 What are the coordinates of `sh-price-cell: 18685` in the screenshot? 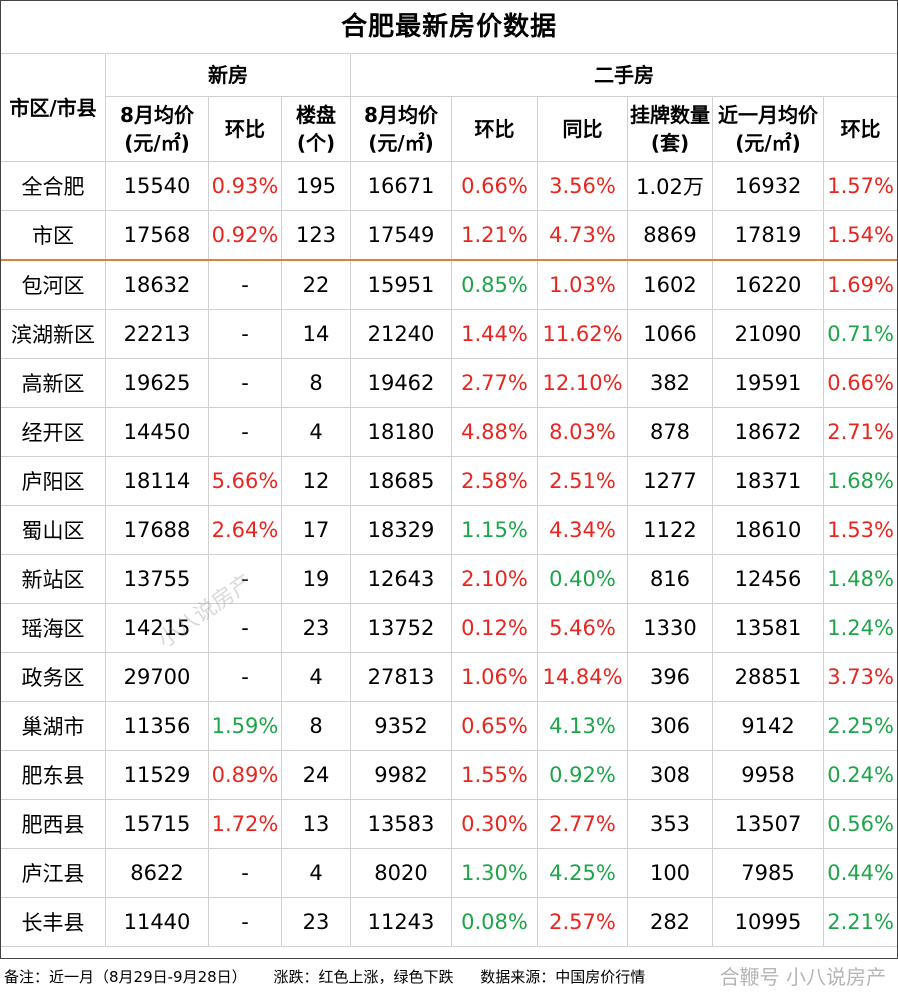 It's located at (401, 481).